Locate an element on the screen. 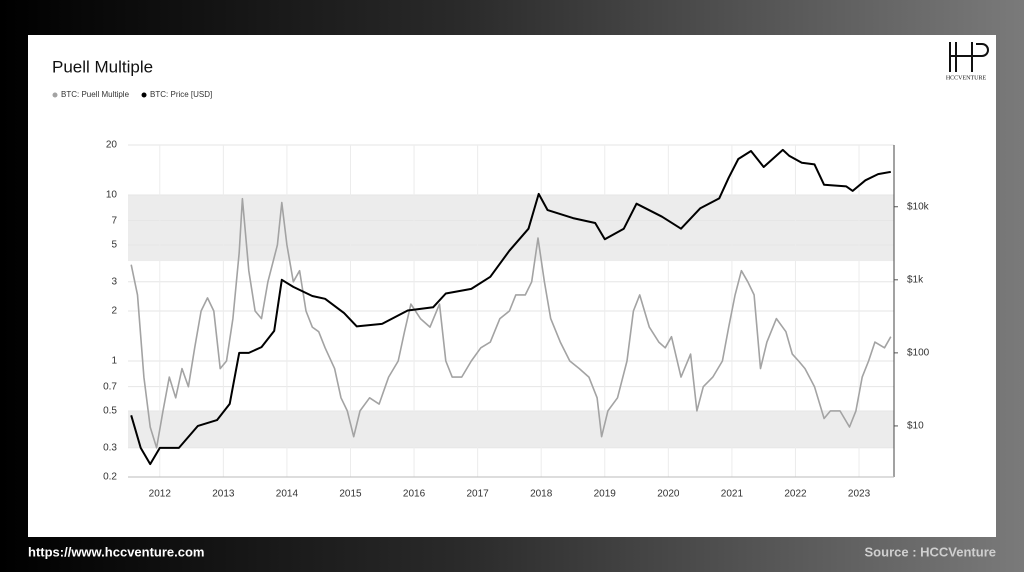 Image resolution: width=1024 pixels, height=572 pixels. y2-tick-label: $10k is located at coordinates (918, 206).